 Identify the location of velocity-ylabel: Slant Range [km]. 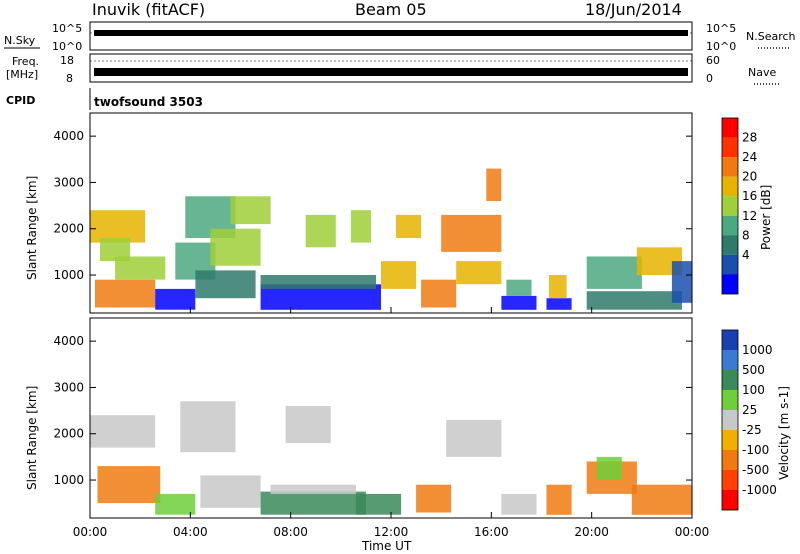
(32, 438).